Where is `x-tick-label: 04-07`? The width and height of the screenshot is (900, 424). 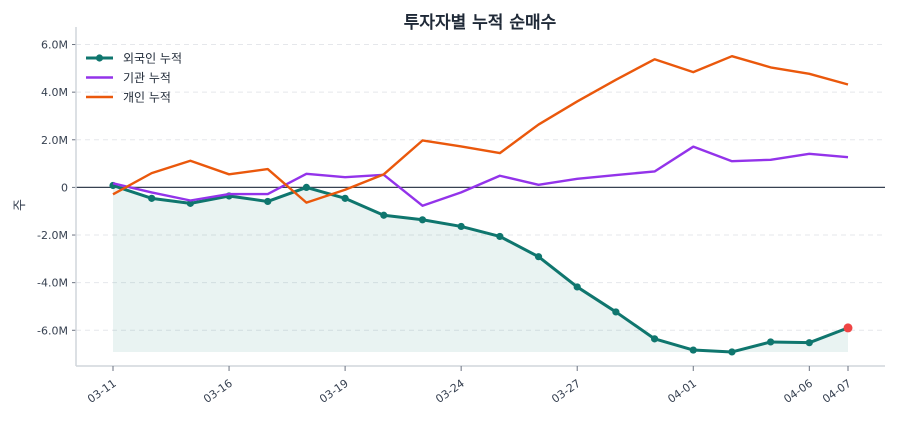 x-tick-label: 04-07 is located at coordinates (837, 391).